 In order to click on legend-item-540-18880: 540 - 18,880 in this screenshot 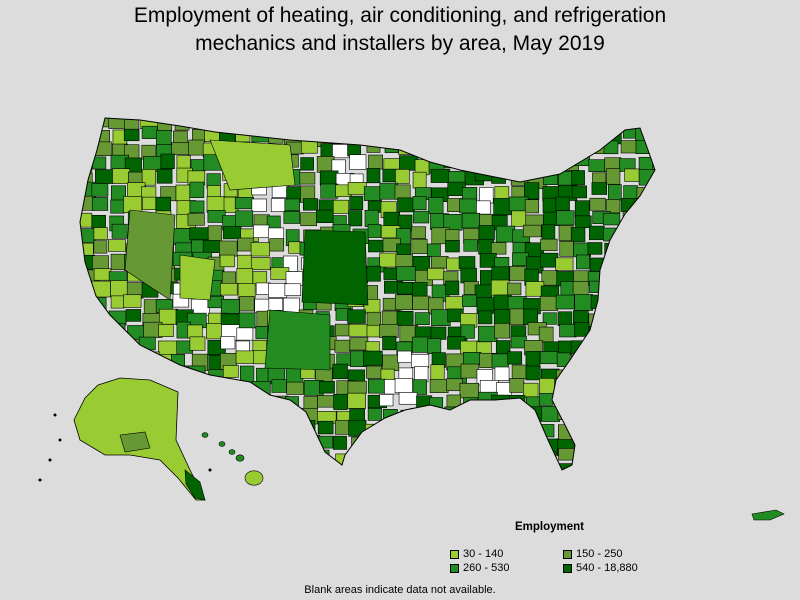, I will do `click(600, 568)`.